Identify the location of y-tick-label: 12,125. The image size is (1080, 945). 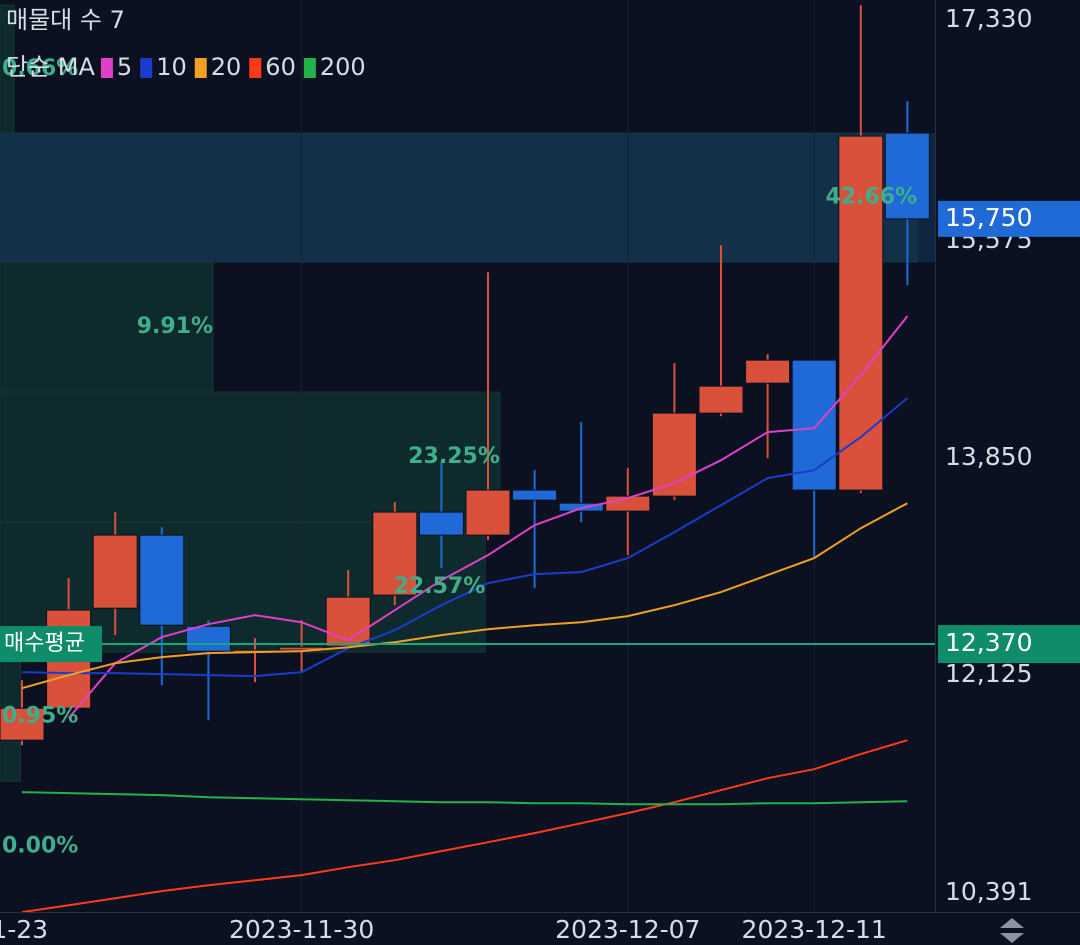
(988, 673).